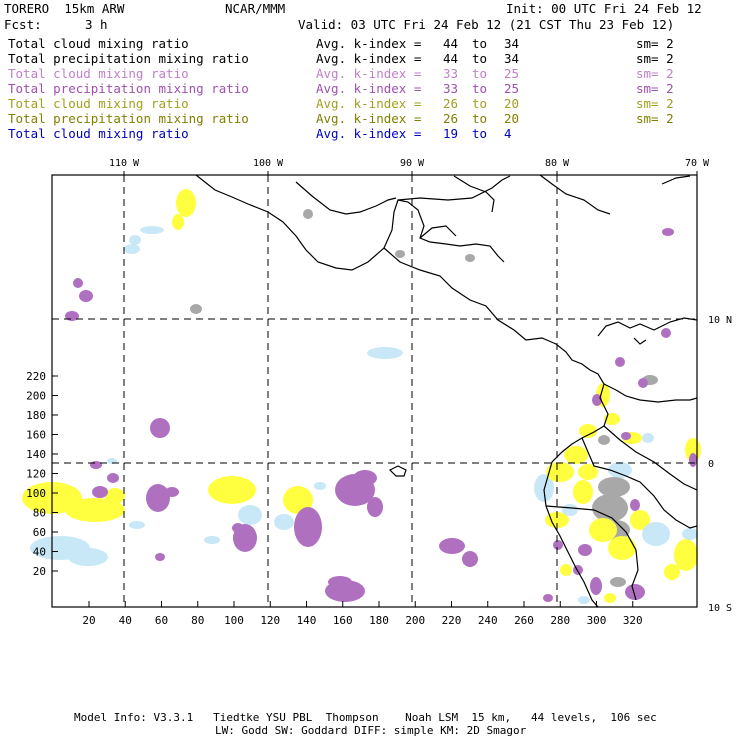 The width and height of the screenshot is (740, 740). What do you see at coordinates (268, 163) in the screenshot?
I see `longitude-label: 100 W` at bounding box center [268, 163].